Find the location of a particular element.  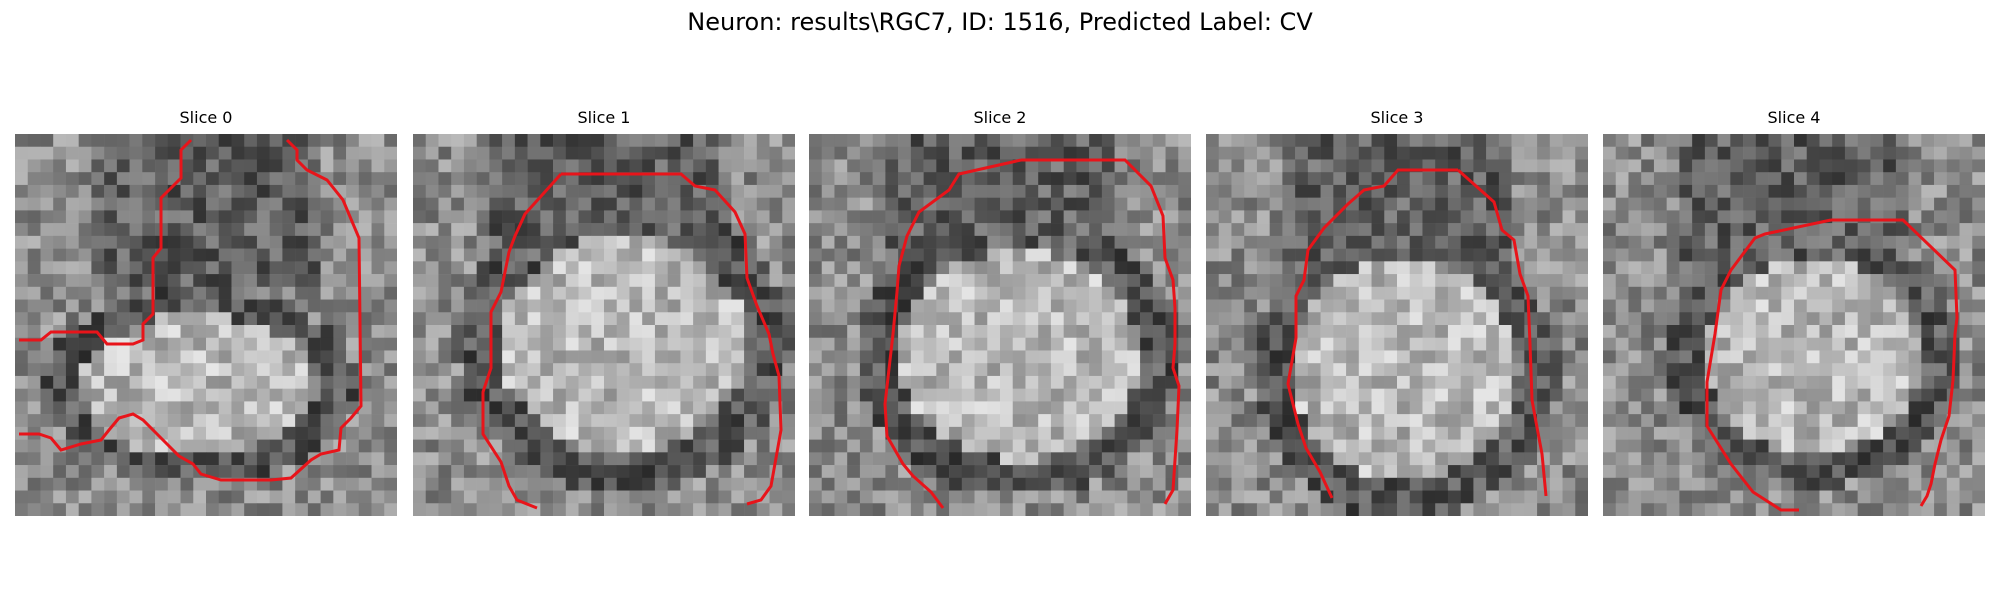

contour-line-3b is located at coordinates (1502, 332).